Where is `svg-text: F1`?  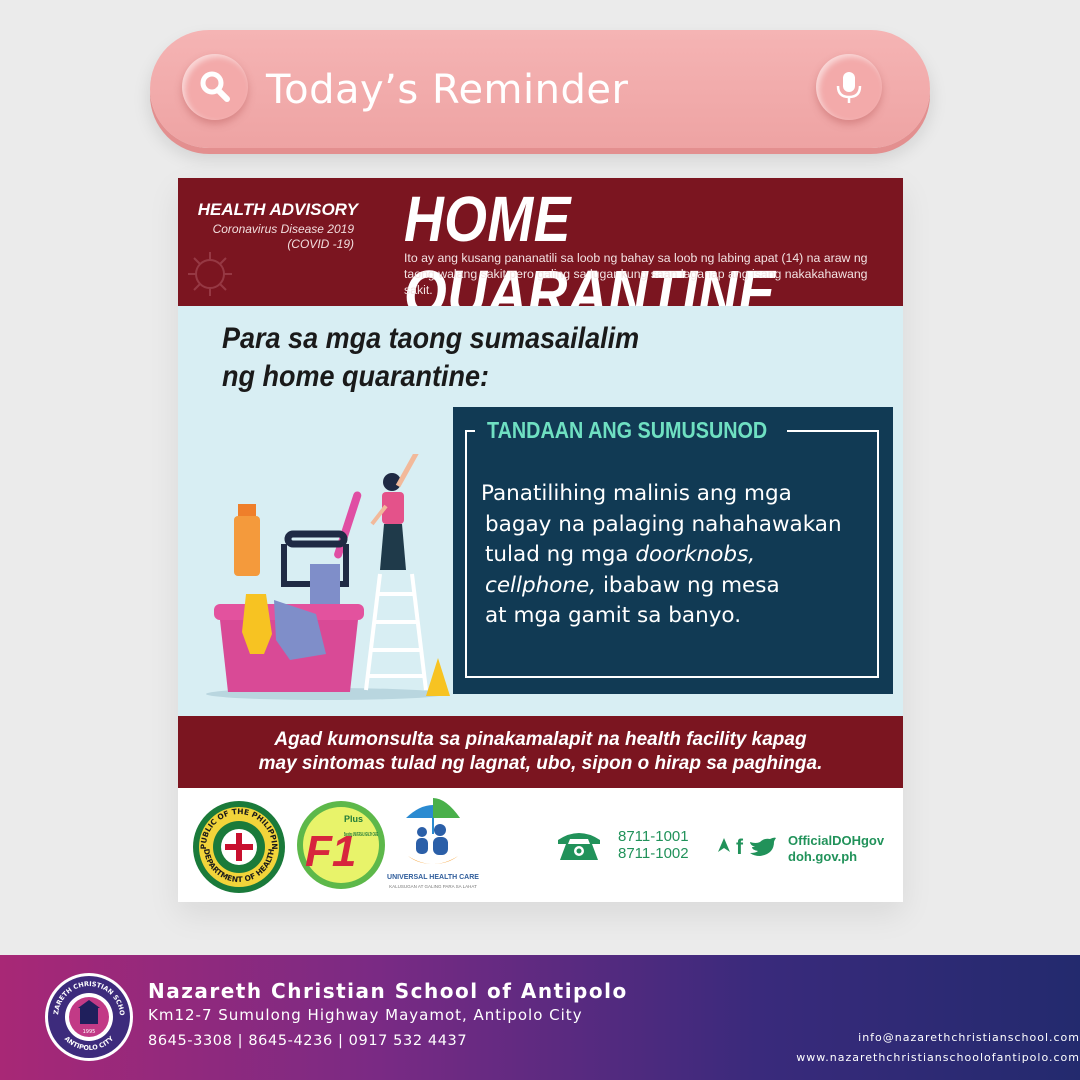 svg-text: F1 is located at coordinates (330, 851).